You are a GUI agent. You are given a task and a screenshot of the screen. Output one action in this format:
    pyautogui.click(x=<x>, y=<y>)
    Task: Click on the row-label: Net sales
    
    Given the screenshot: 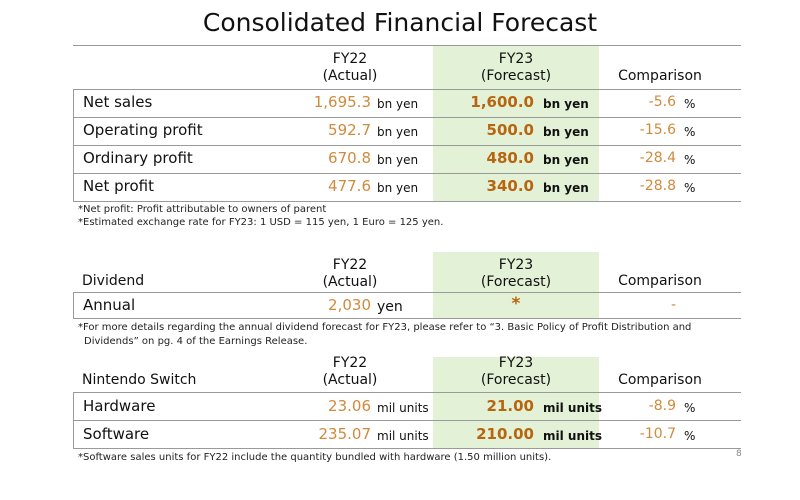 What is the action you would take?
    pyautogui.click(x=118, y=102)
    